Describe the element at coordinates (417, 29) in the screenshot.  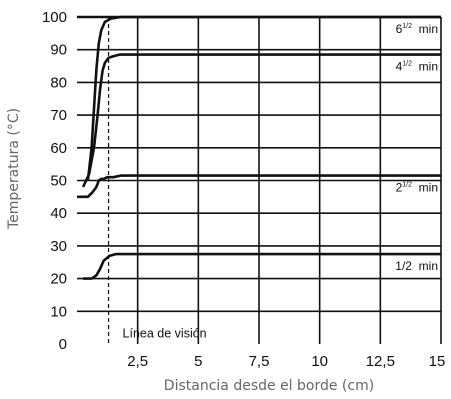
I see `series-label-4: 61/2 min` at that location.